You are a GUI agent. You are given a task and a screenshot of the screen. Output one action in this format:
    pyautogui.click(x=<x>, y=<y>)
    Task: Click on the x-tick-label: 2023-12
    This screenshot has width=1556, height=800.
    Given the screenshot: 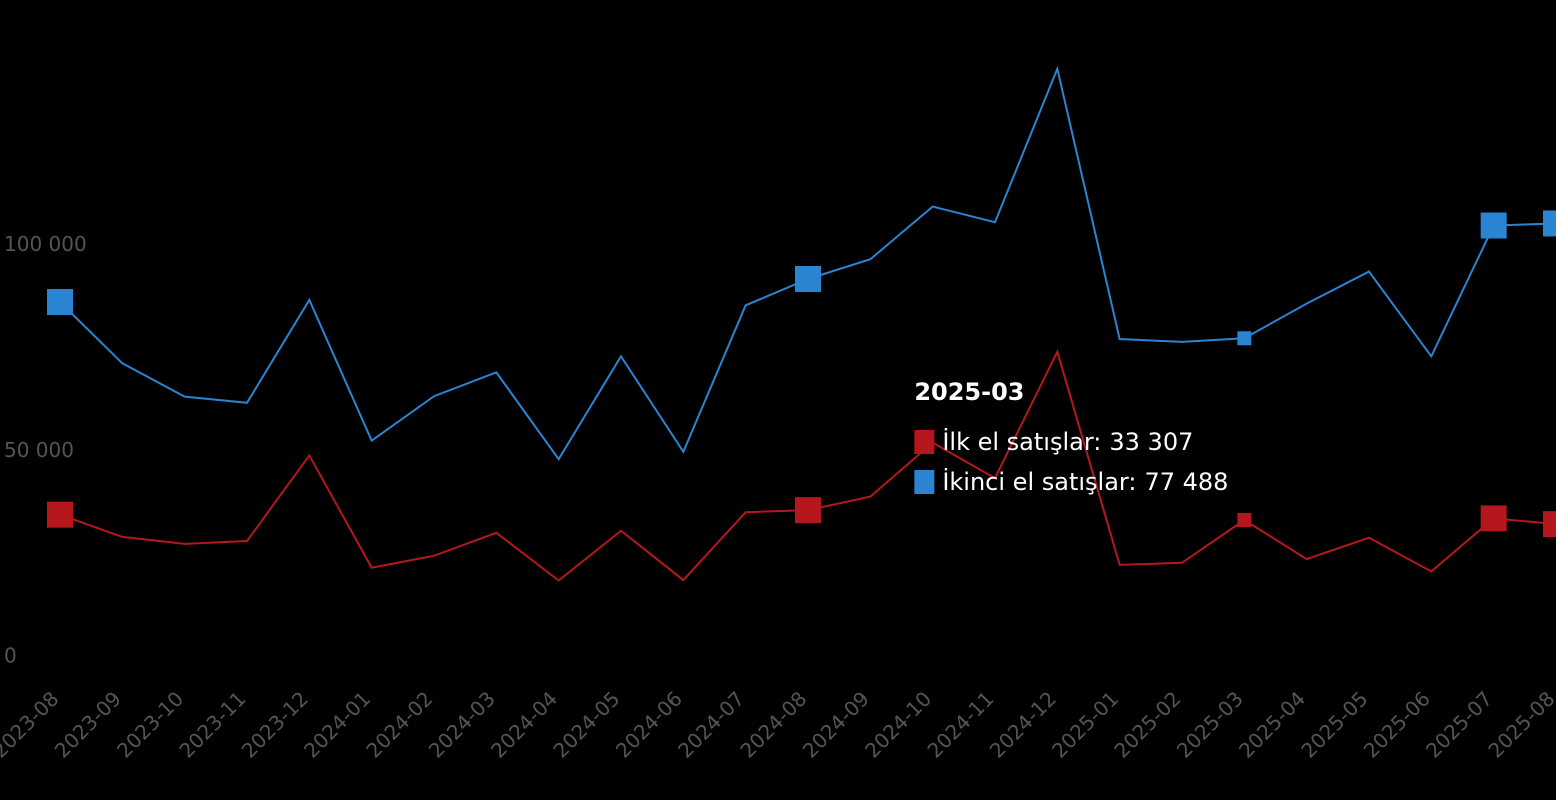 What is the action you would take?
    pyautogui.click(x=275, y=725)
    